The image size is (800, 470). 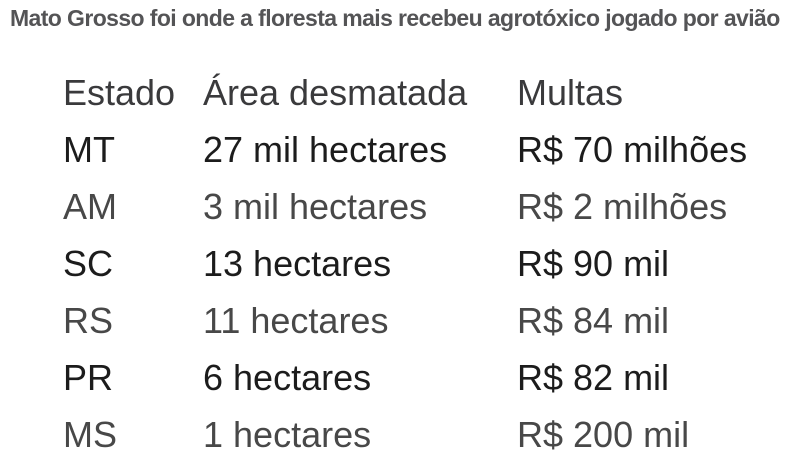 I want to click on table-row: MS 1 hectares R$ 200 mil, so click(x=423, y=434).